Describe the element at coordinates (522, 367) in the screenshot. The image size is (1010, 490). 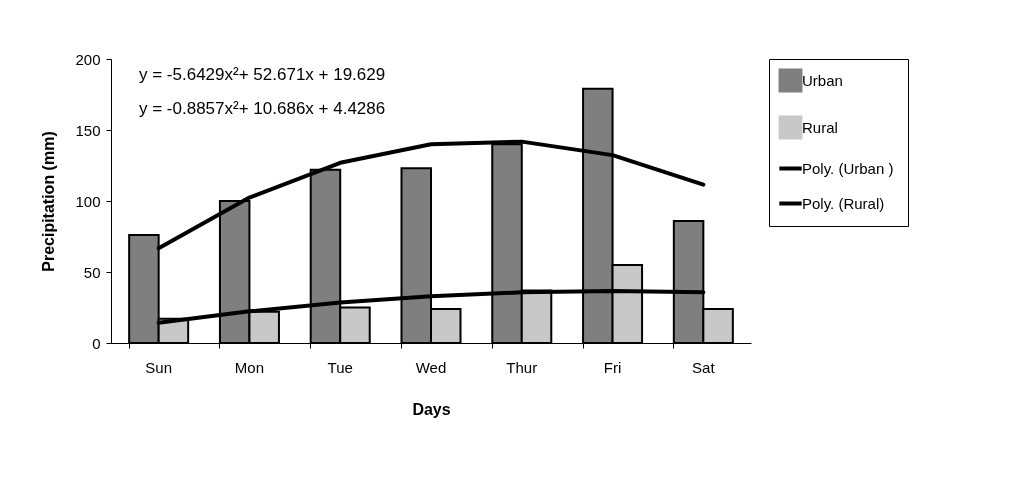
I see `x-tick-label: Thur` at that location.